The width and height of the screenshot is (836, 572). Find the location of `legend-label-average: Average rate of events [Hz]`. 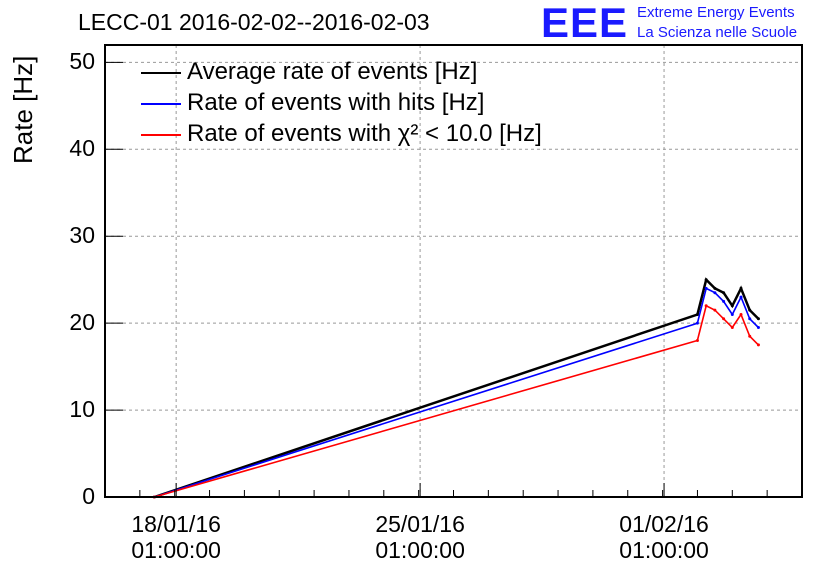

legend-label-average: Average rate of events [Hz] is located at coordinates (332, 71).